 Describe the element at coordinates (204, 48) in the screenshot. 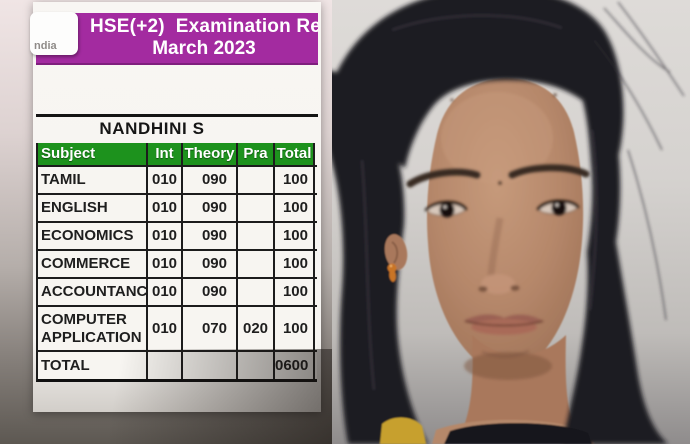

I see `banner-subtitle: March 2023` at that location.